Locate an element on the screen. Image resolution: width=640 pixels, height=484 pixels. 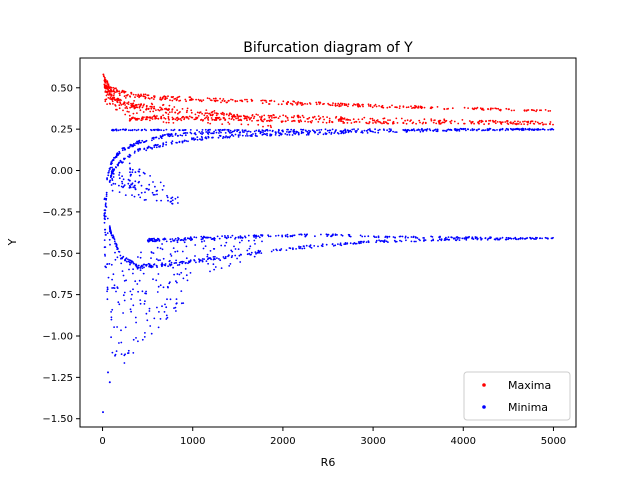
x-axis-ticks: 0 1000 2000 3000 4000 5000 is located at coordinates (332, 437).